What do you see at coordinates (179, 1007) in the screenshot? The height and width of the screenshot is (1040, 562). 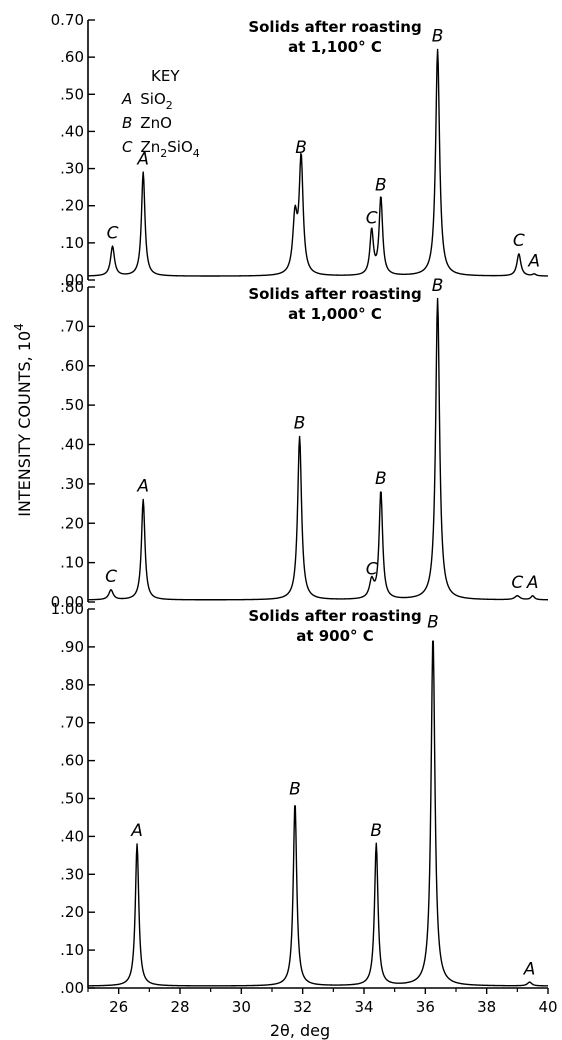 I see `x-tick-label: 28` at bounding box center [179, 1007].